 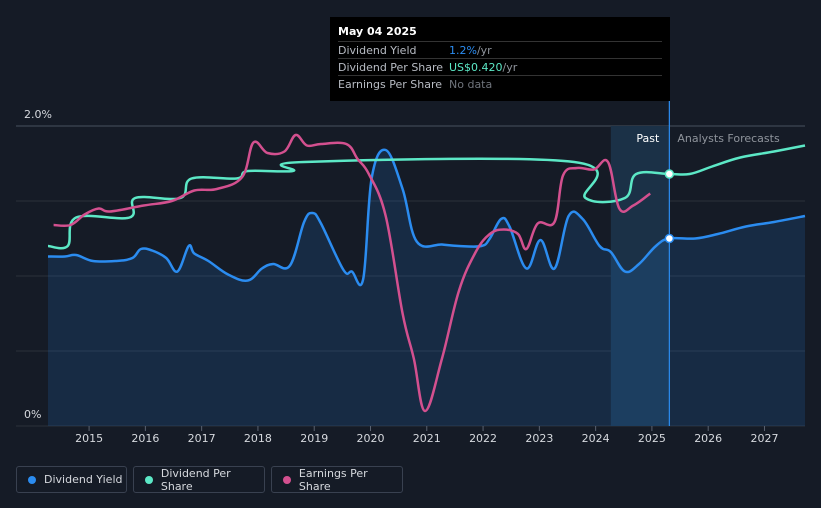 What do you see at coordinates (333, 479) in the screenshot?
I see `legend-label: Earnings Per Share` at bounding box center [333, 479].